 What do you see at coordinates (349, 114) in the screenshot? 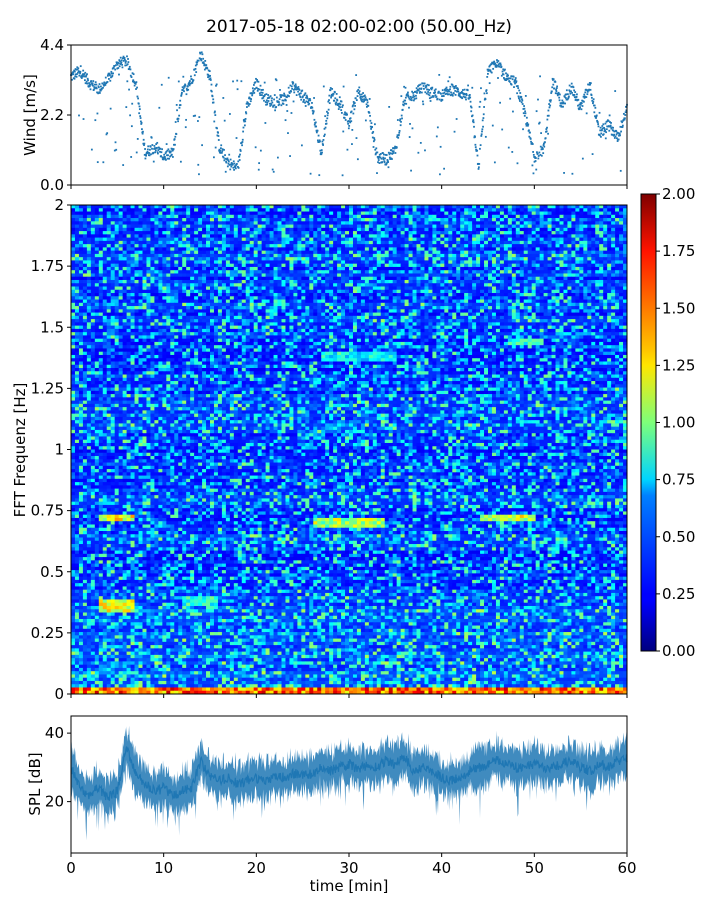
I see `wind-points` at bounding box center [349, 114].